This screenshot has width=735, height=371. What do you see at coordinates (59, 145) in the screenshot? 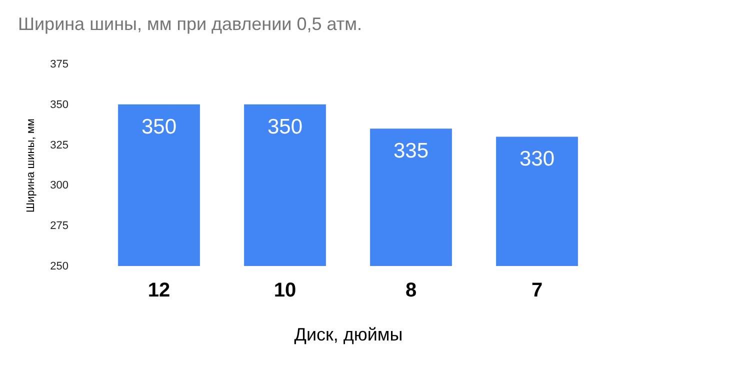
I see `y-tick-label: 325` at bounding box center [59, 145].